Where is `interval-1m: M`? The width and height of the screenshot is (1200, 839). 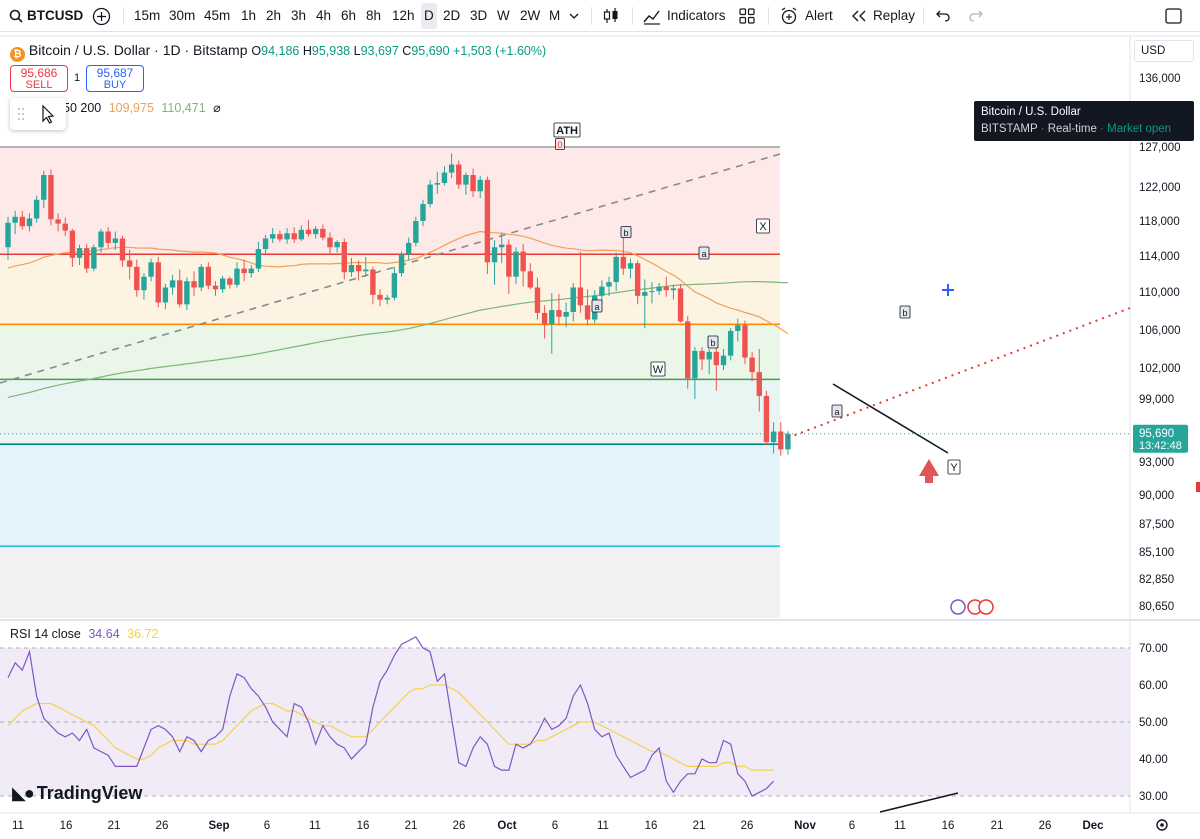
interval-1m: M is located at coordinates (555, 15).